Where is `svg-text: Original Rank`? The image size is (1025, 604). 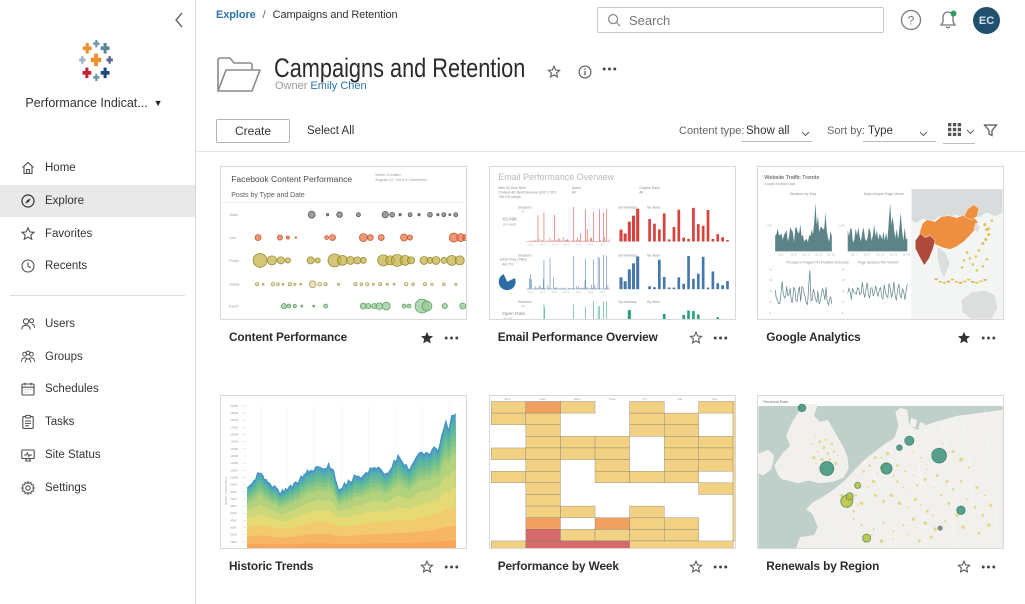 svg-text: Original Rank is located at coordinates (649, 188).